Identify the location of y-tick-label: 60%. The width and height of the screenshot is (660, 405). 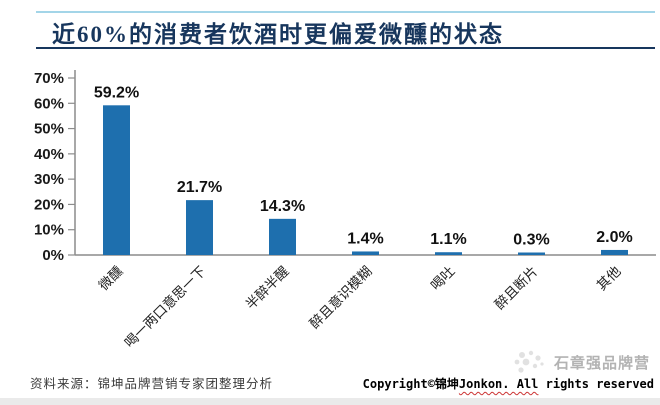
(49, 103).